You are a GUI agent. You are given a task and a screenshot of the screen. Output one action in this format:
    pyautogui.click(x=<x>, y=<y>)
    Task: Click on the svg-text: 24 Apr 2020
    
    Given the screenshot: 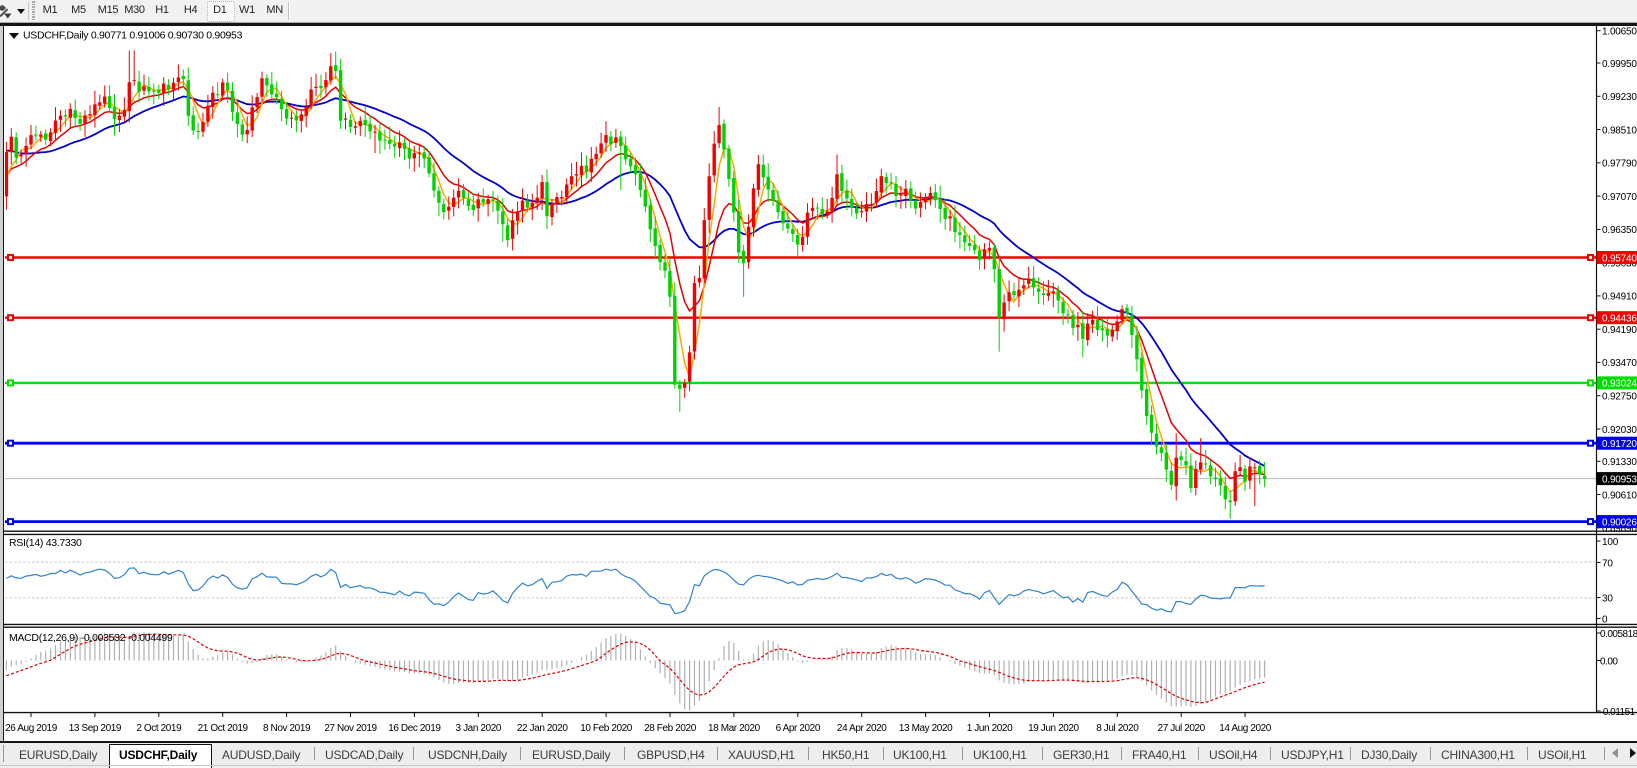 What is the action you would take?
    pyautogui.click(x=862, y=728)
    